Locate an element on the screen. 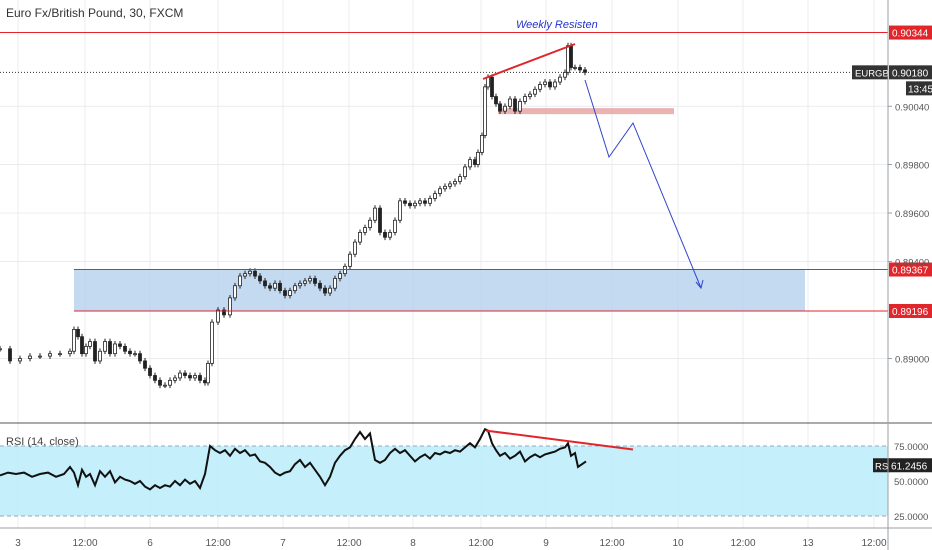 This screenshot has height=550, width=932. rsi-axis-bg is located at coordinates (910, 476).